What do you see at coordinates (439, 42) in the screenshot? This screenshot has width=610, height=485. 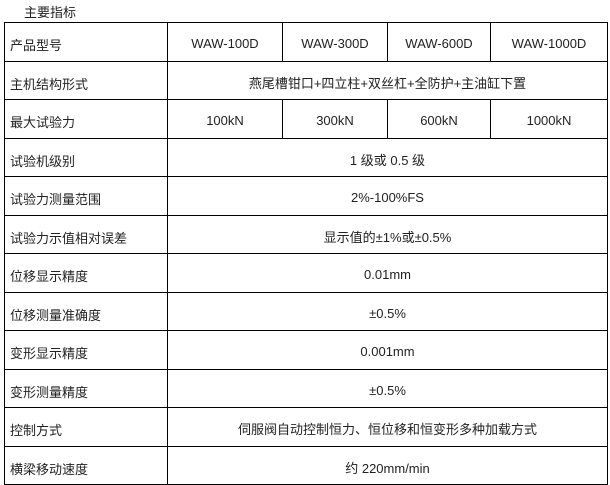 I see `model-cell: WAW-600D` at bounding box center [439, 42].